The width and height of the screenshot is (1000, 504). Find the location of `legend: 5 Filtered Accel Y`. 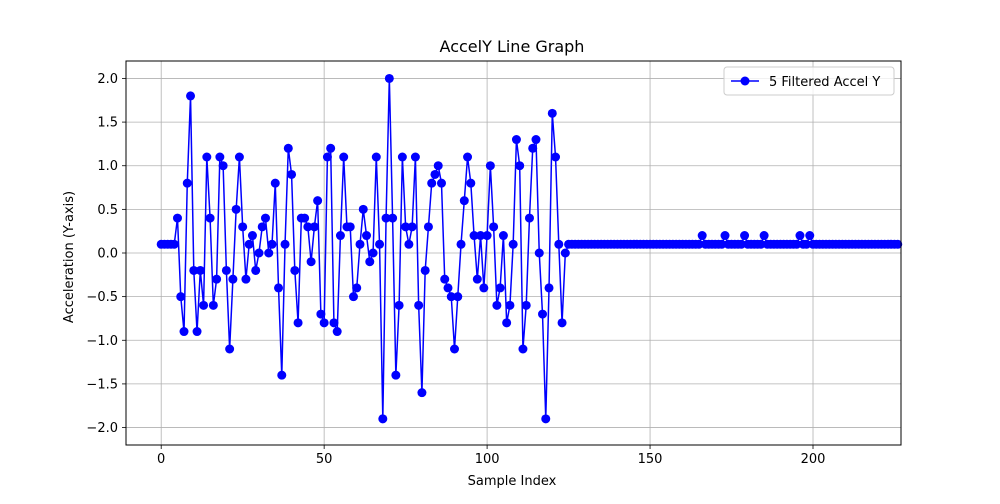

legend: 5 Filtered Accel Y is located at coordinates (809, 81).